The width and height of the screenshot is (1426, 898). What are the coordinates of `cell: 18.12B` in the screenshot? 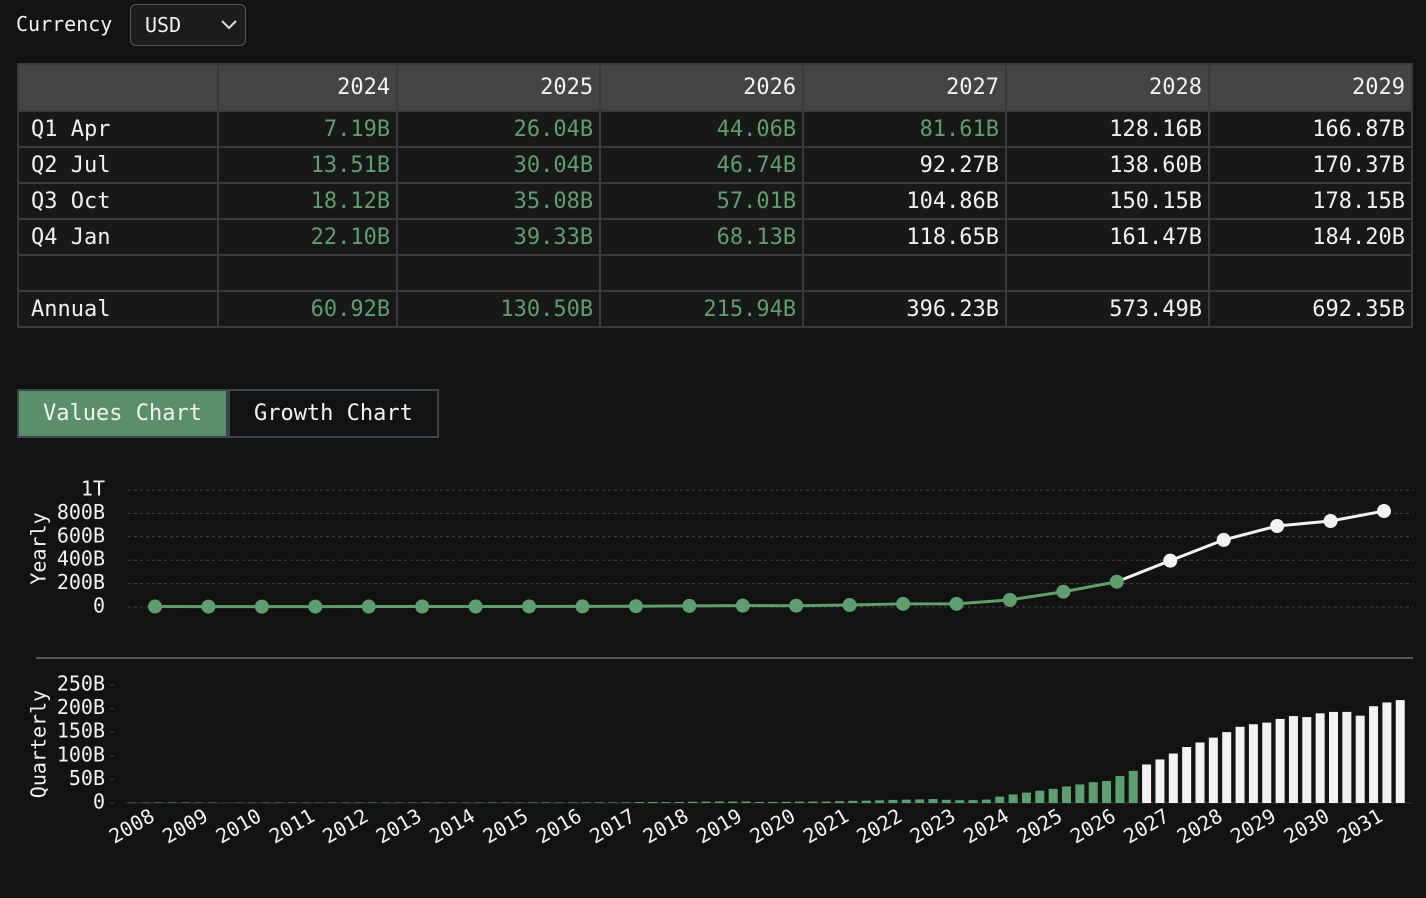 It's located at (307, 201).